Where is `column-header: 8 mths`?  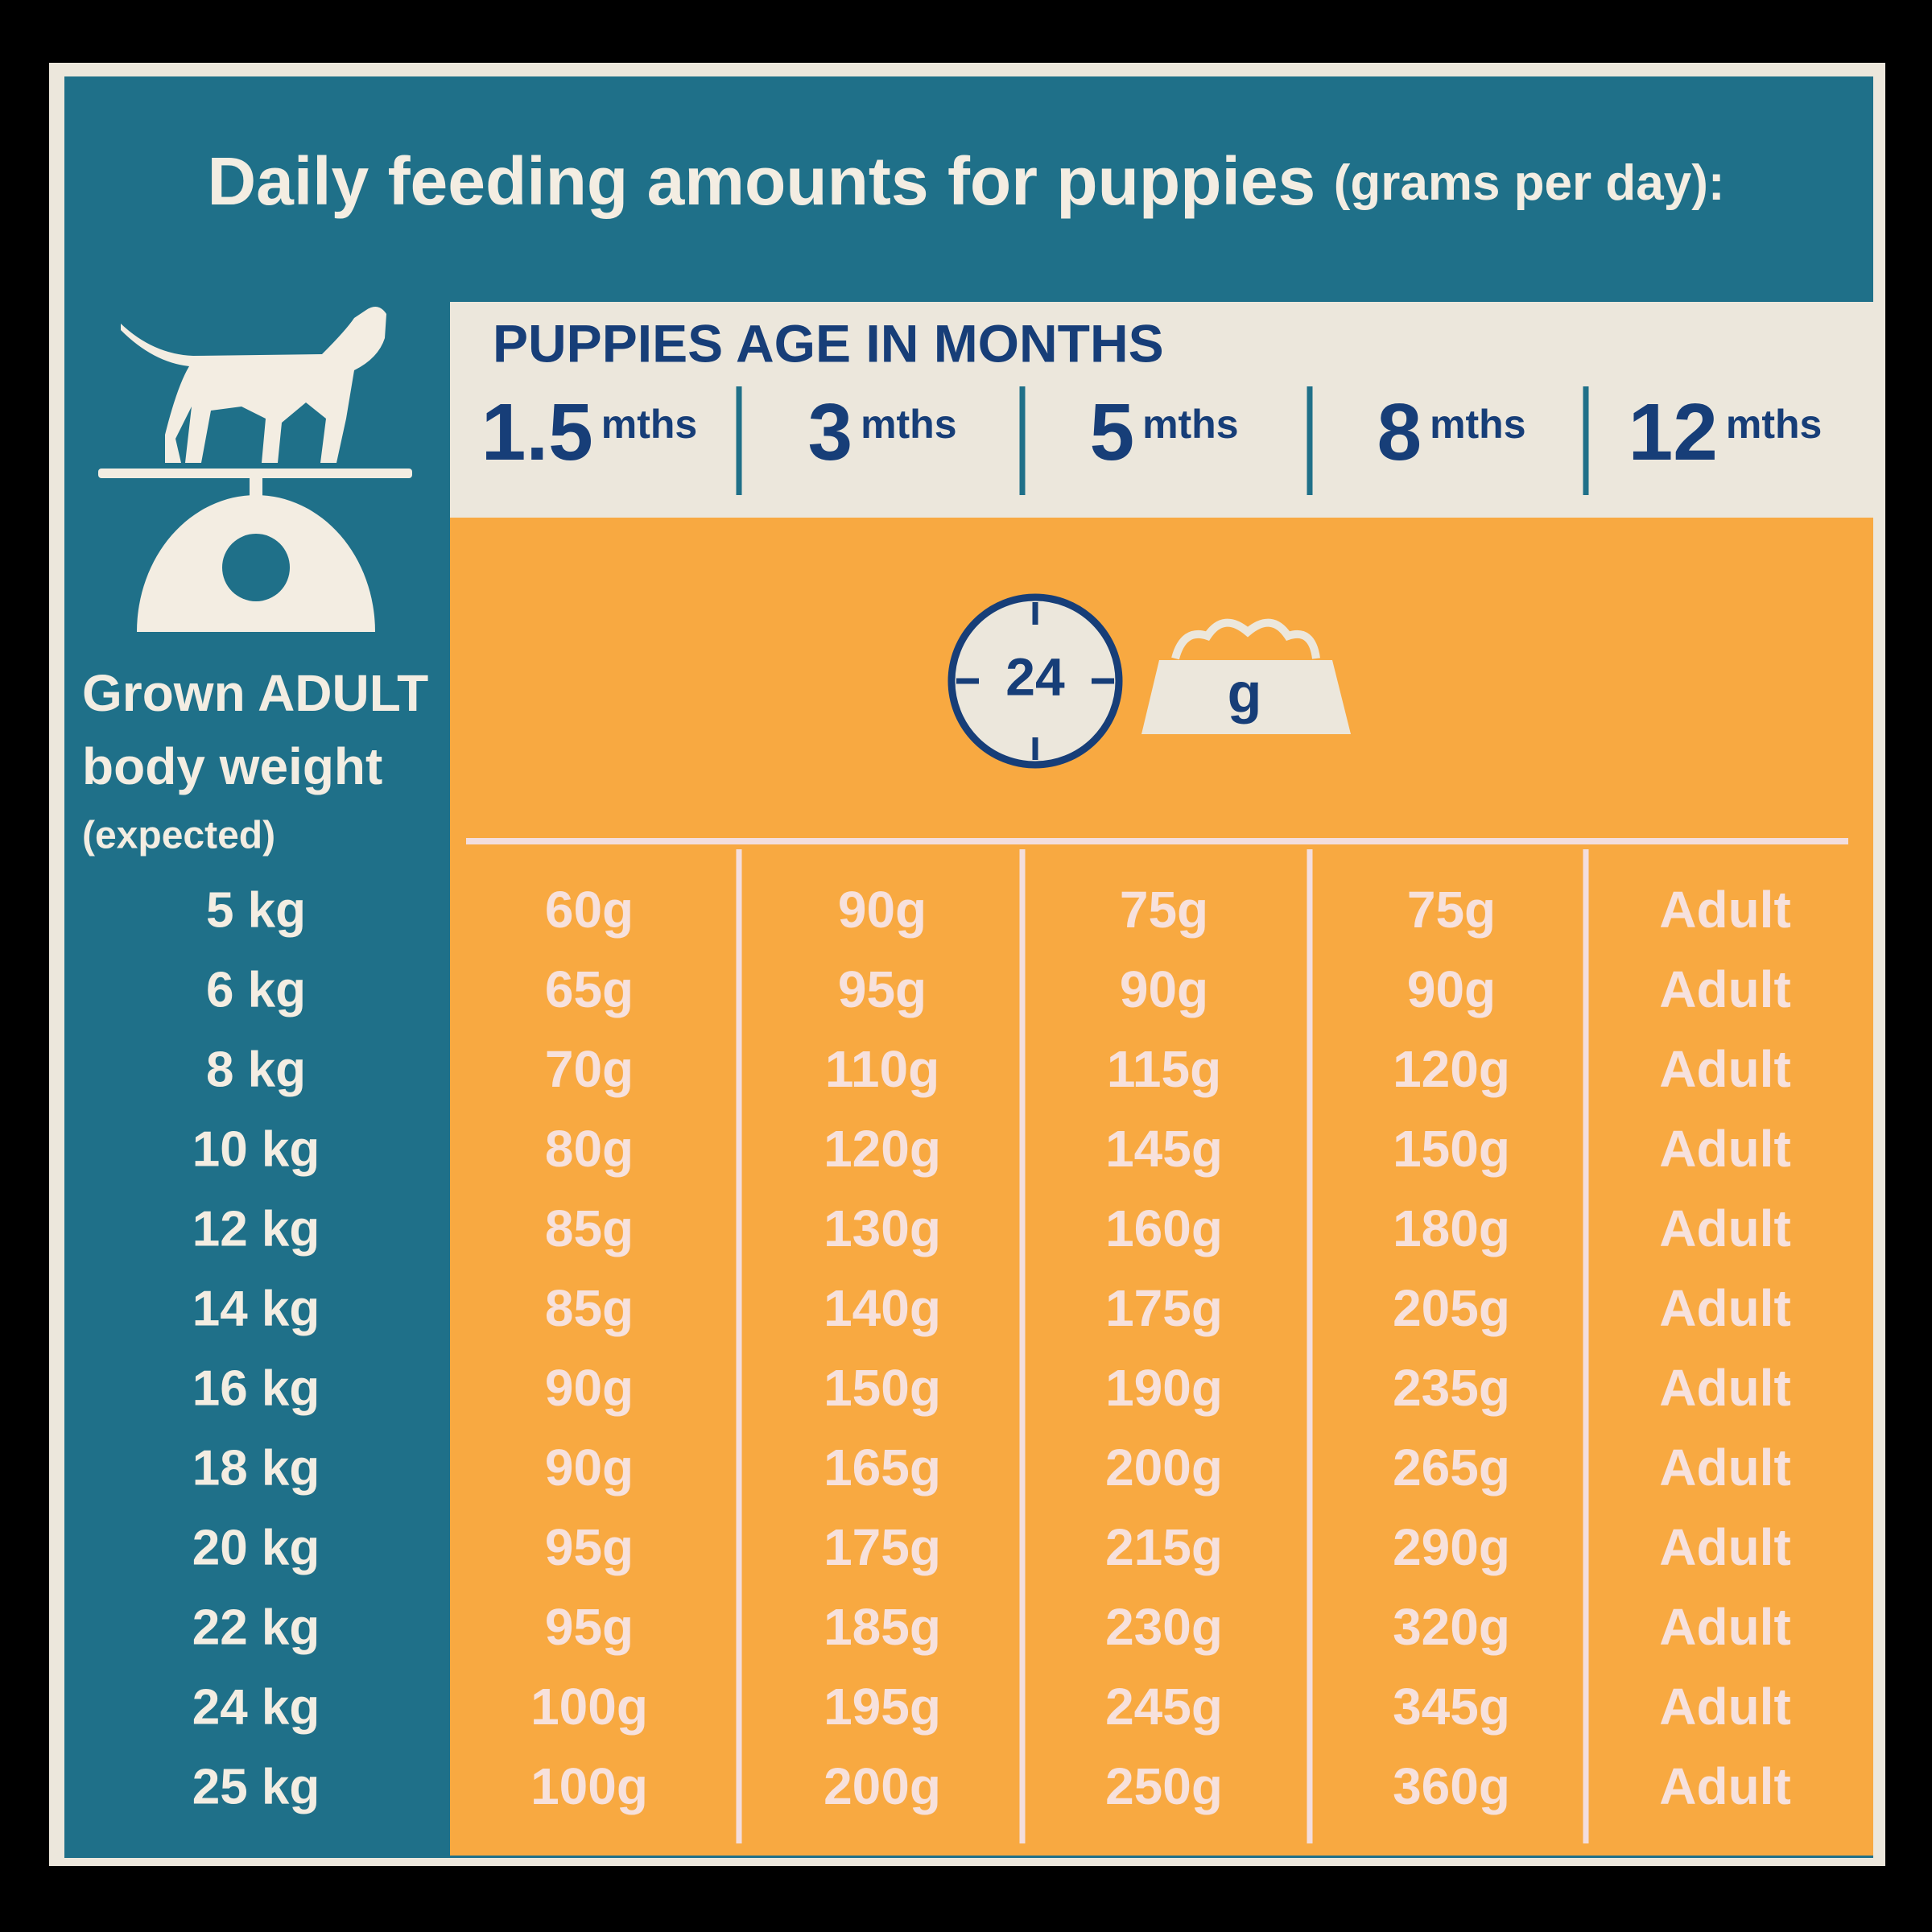 column-header: 8 mths is located at coordinates (1451, 432).